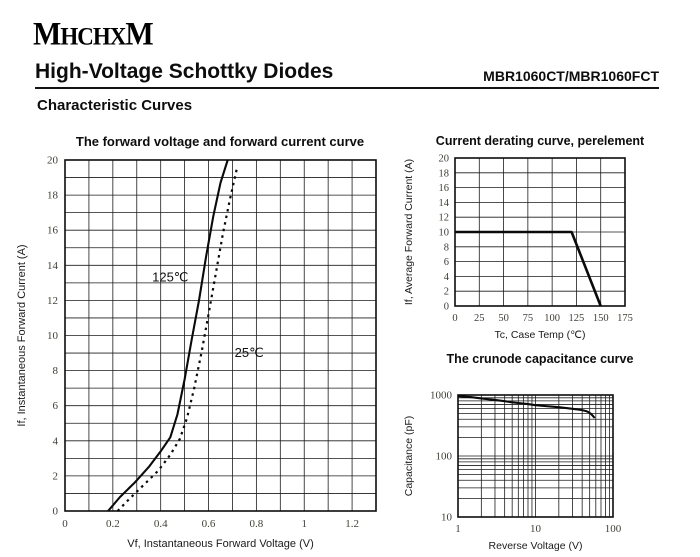 This screenshot has width=700, height=557. I want to click on y-axis-label: If, Average Forward Current (A), so click(409, 232).